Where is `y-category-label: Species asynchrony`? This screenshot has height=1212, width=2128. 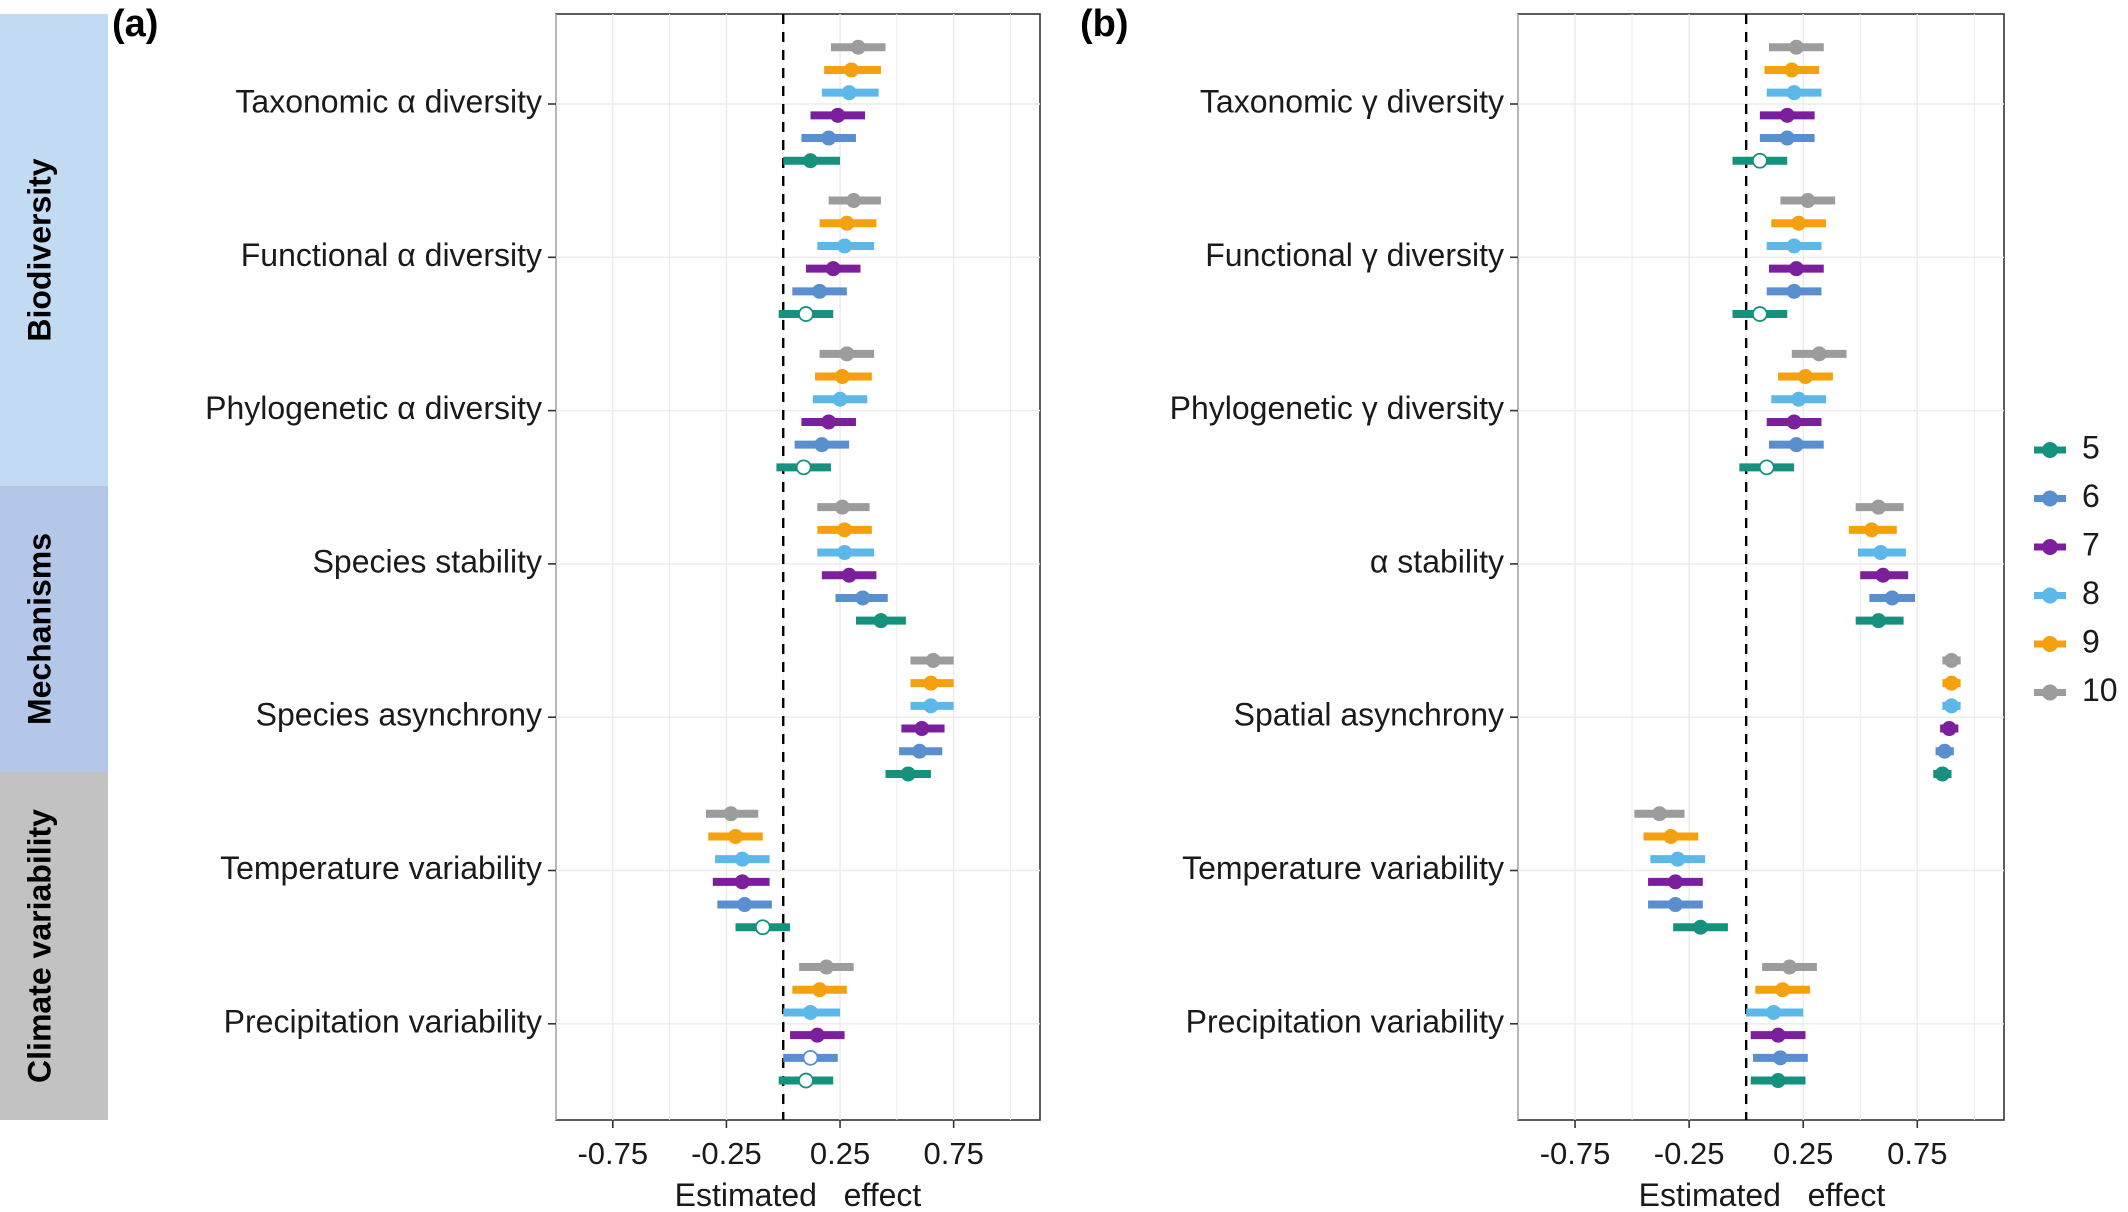 y-category-label: Species asynchrony is located at coordinates (399, 715).